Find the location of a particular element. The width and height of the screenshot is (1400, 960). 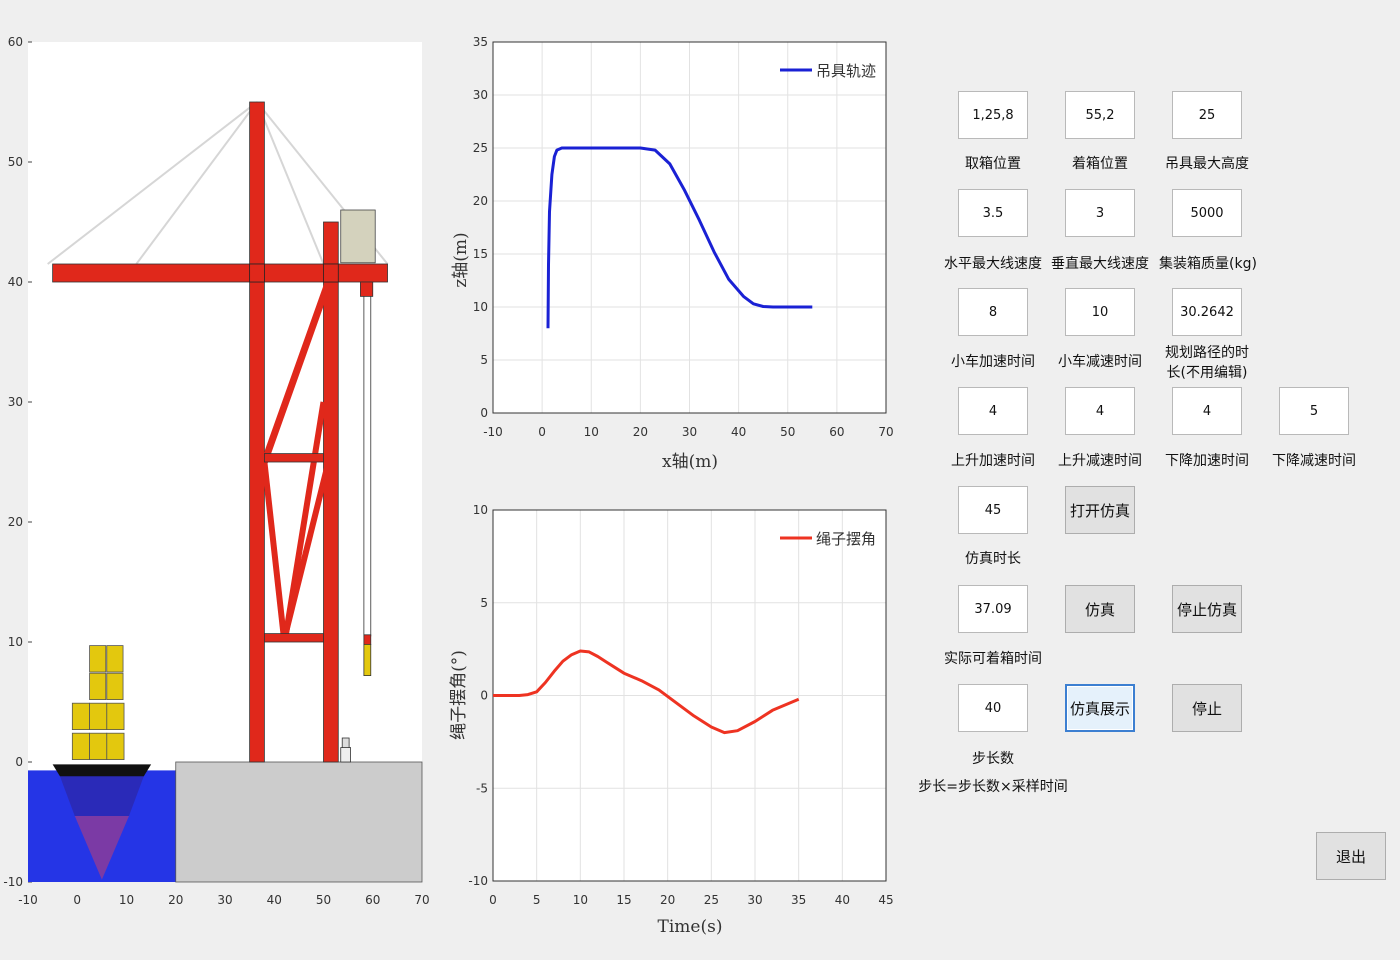

trolley-acc-time-label: 小车加速时间 is located at coordinates (993, 362).